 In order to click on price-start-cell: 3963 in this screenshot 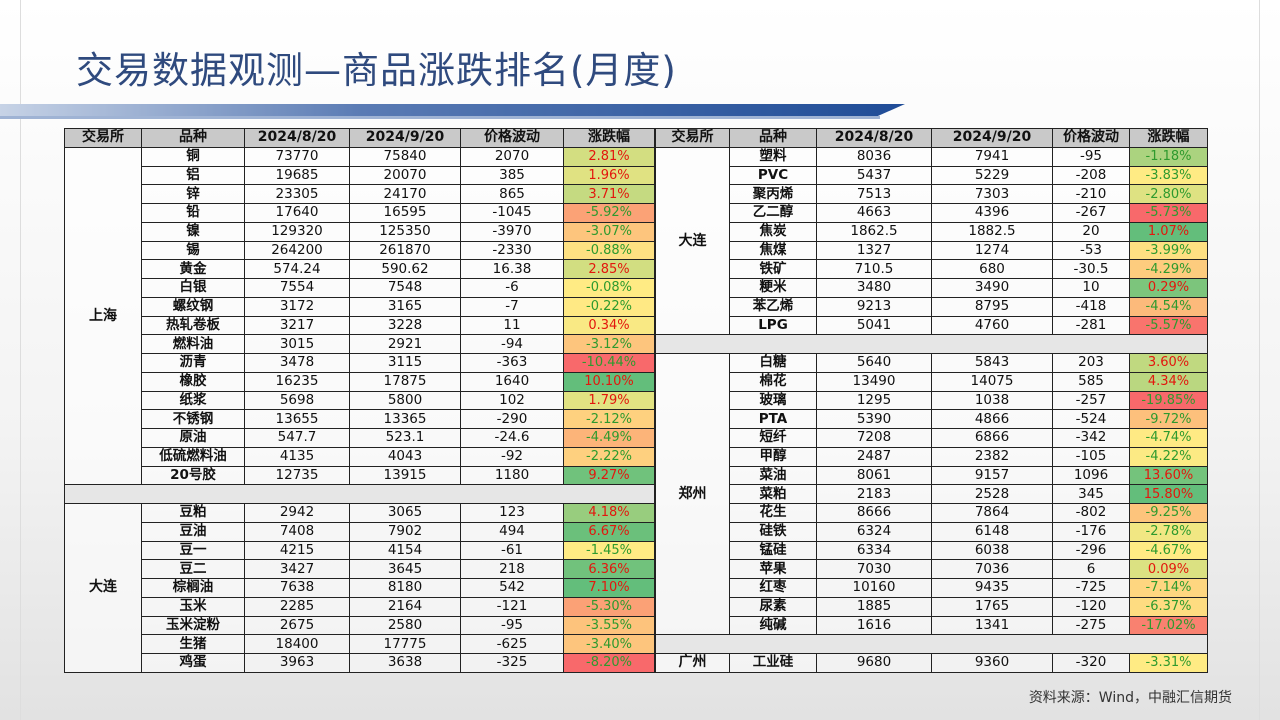, I will do `click(297, 663)`.